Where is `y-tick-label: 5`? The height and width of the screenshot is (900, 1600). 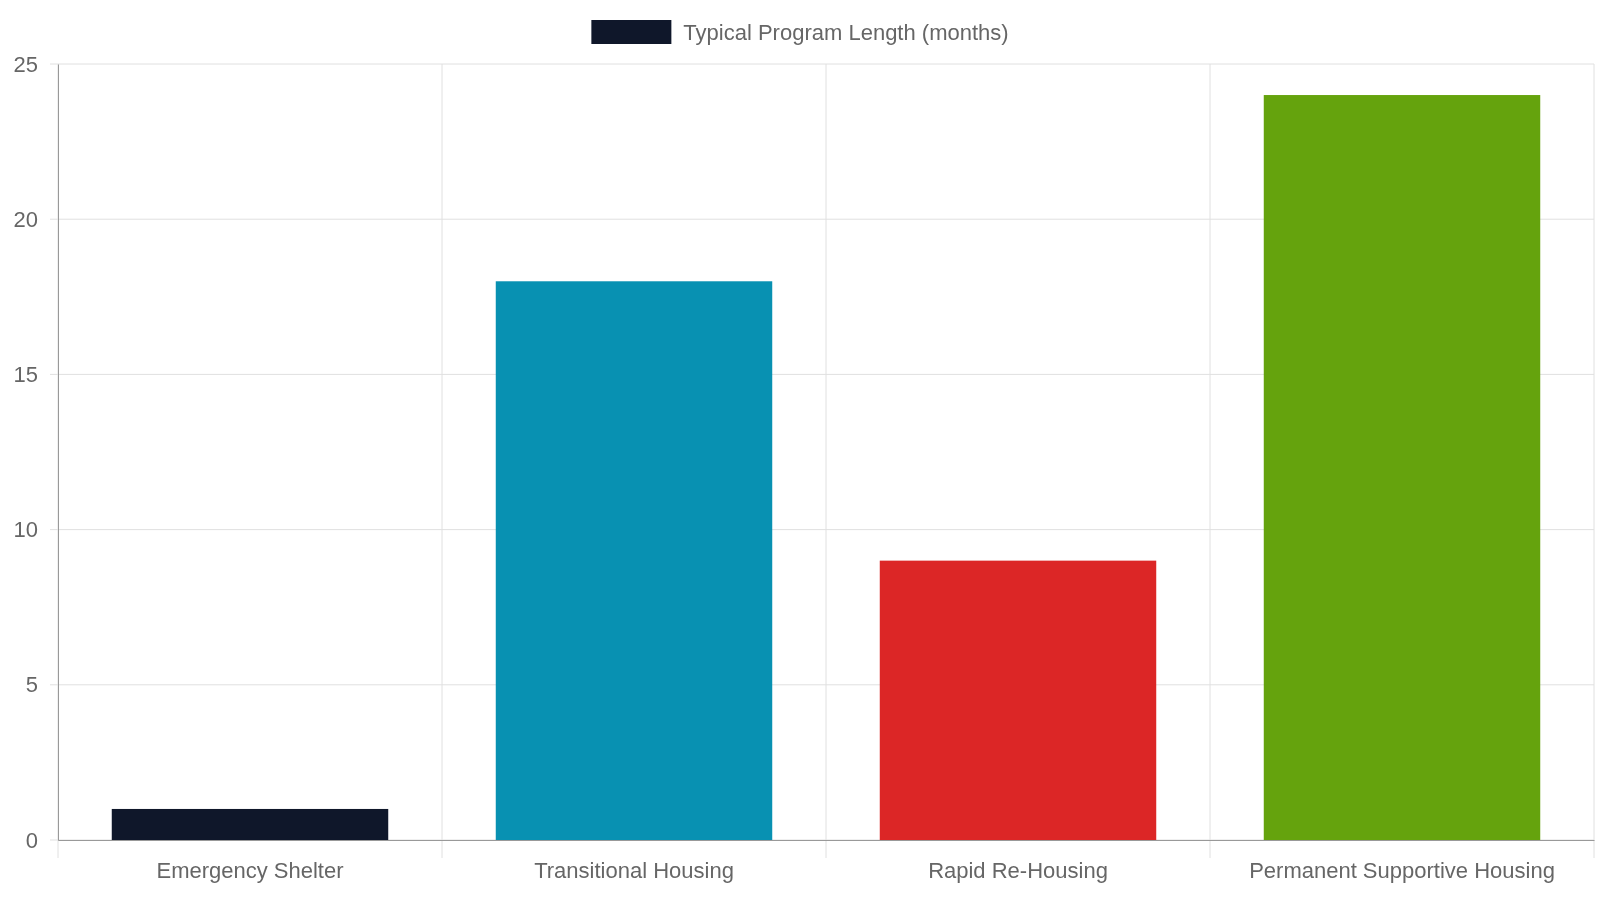
y-tick-label: 5 is located at coordinates (31, 685).